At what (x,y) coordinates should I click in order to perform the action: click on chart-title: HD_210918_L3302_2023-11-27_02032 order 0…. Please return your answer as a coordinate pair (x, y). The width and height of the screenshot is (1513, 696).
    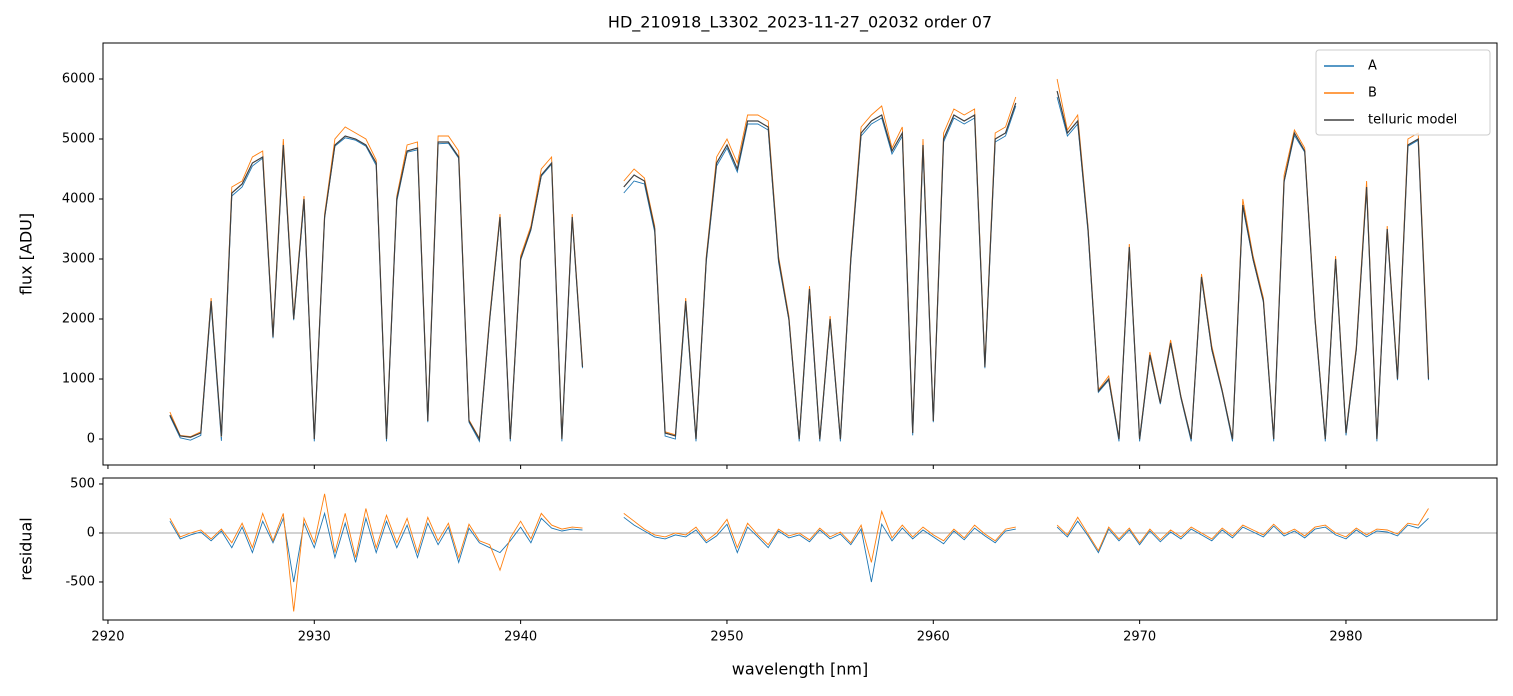
    Looking at the image, I should click on (800, 23).